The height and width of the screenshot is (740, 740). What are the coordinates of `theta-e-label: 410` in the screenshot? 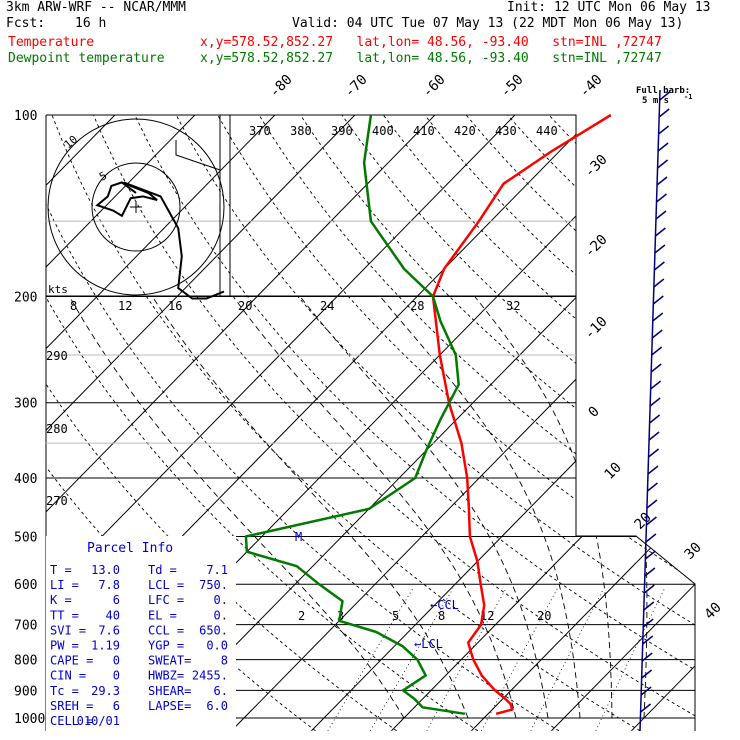 It's located at (424, 131).